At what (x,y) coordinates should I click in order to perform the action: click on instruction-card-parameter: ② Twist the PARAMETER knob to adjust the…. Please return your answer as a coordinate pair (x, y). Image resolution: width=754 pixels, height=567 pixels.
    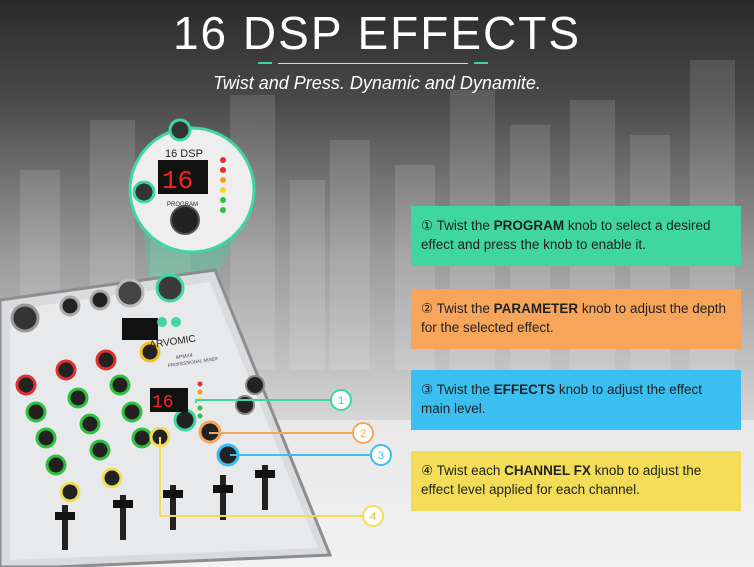
    Looking at the image, I should click on (576, 319).